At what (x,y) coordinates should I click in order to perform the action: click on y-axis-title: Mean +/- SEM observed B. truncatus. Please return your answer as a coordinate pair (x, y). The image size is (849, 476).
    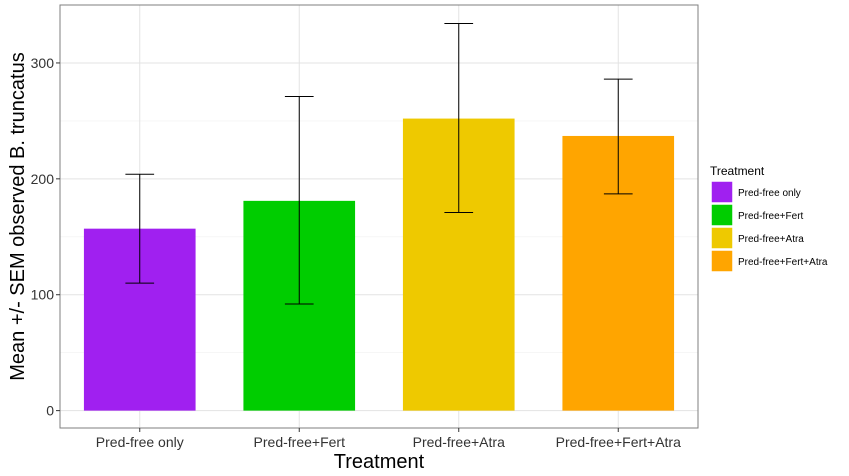
    Looking at the image, I should click on (18, 216).